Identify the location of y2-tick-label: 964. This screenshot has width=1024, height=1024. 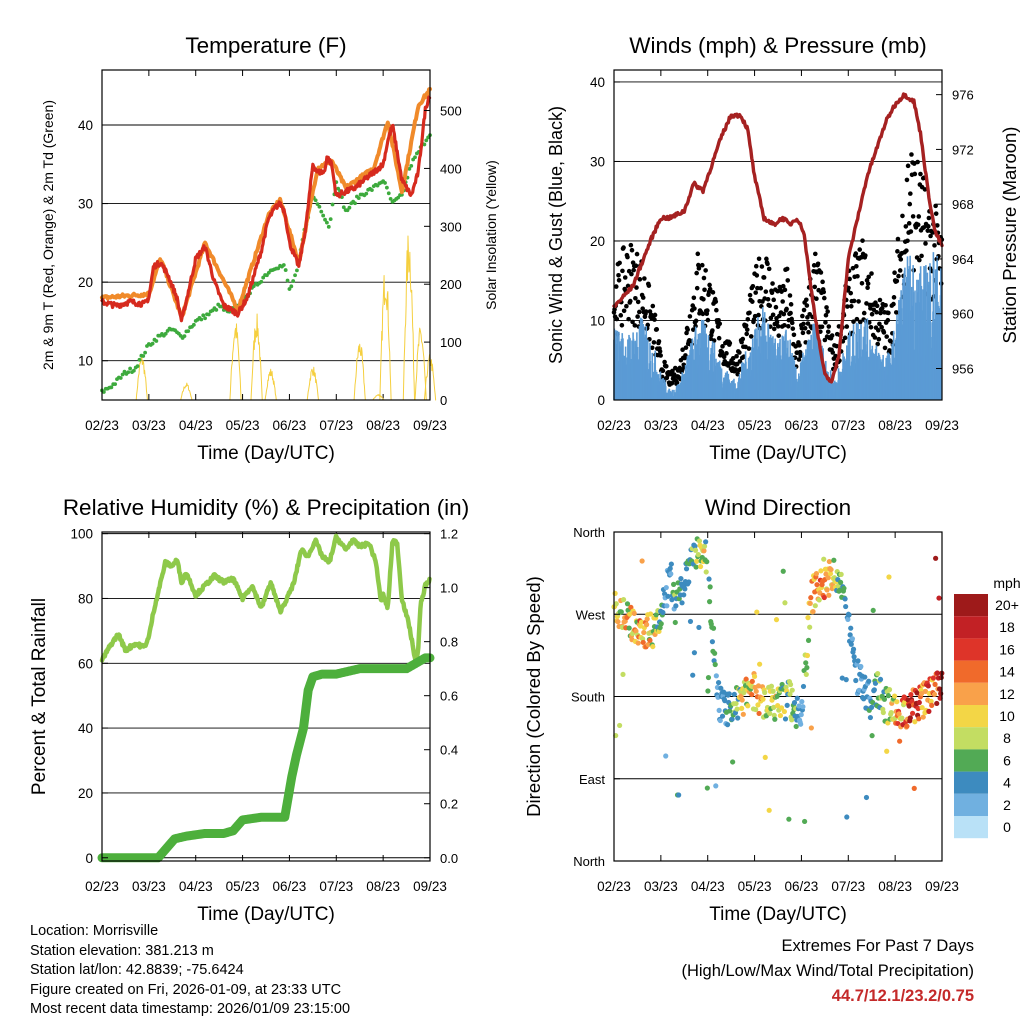
(963, 259).